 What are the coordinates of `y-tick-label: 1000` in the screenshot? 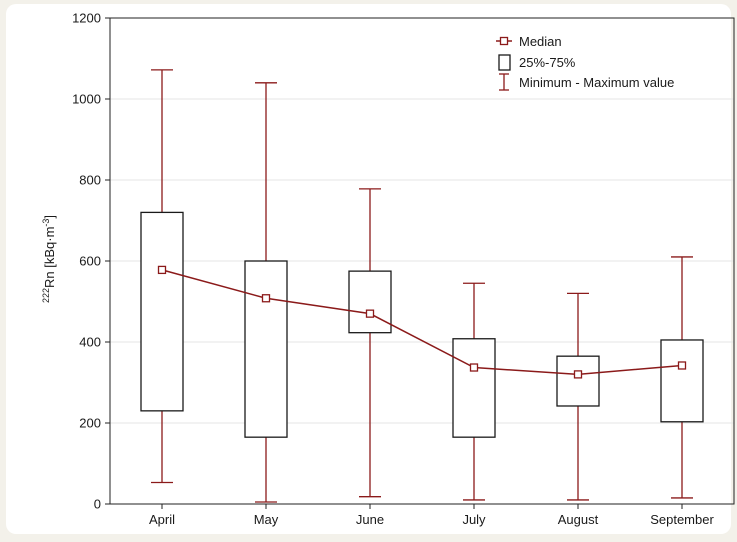 It's located at (86, 99).